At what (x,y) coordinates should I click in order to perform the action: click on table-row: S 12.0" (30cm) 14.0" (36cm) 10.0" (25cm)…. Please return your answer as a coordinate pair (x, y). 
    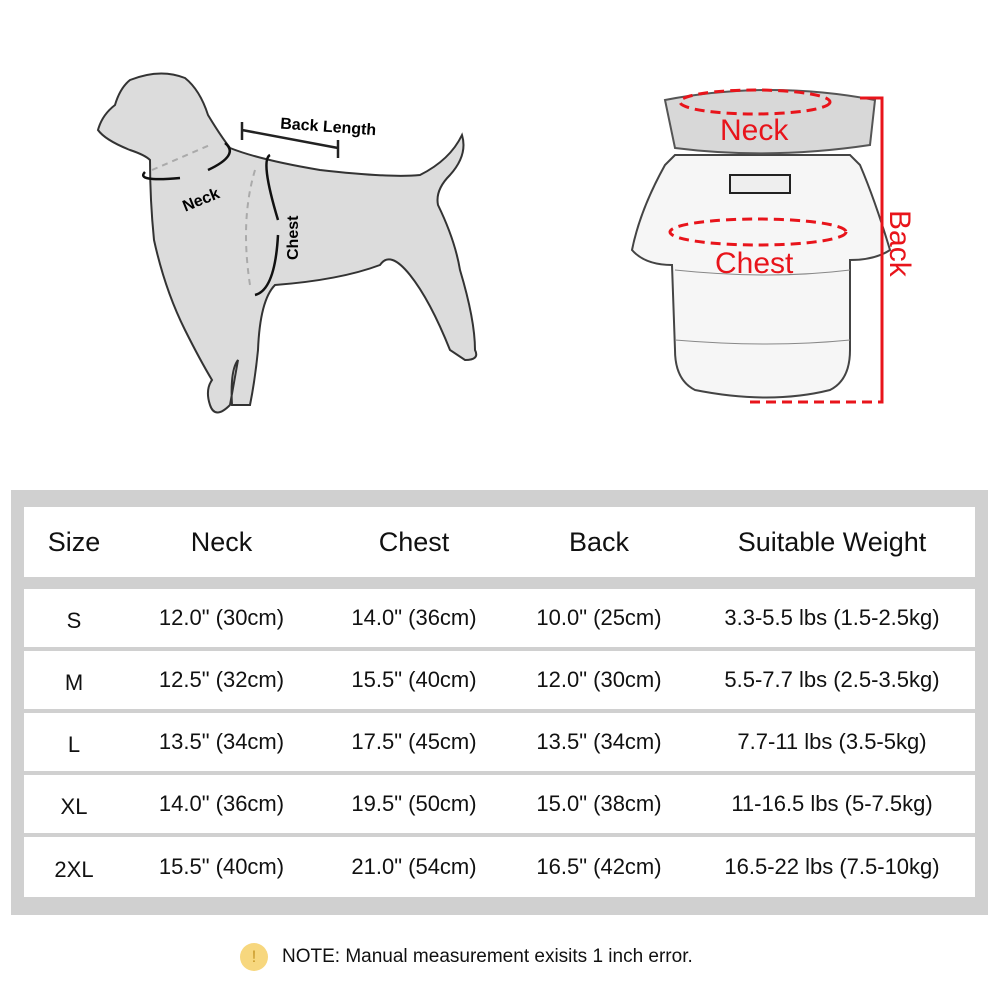
    Looking at the image, I should click on (499, 618).